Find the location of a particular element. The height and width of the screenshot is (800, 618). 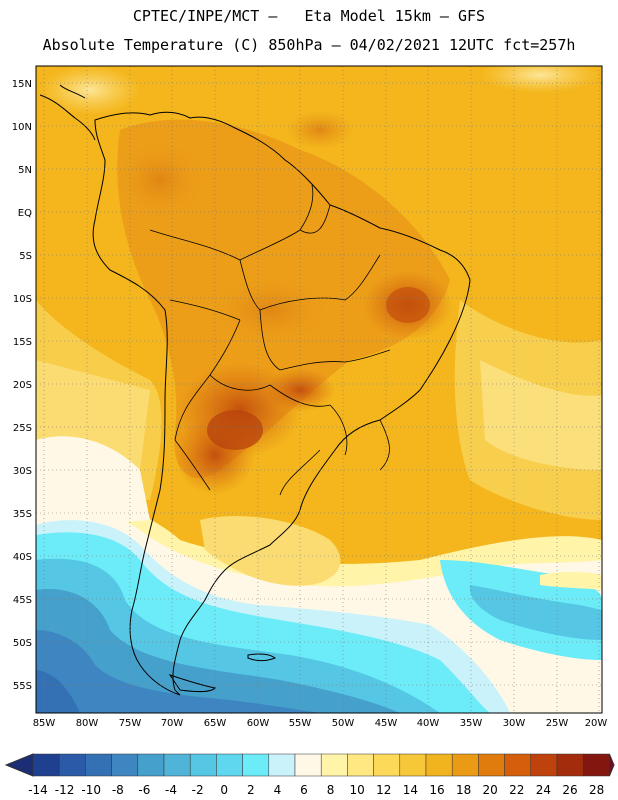

lon-label: 40W is located at coordinates (428, 723).